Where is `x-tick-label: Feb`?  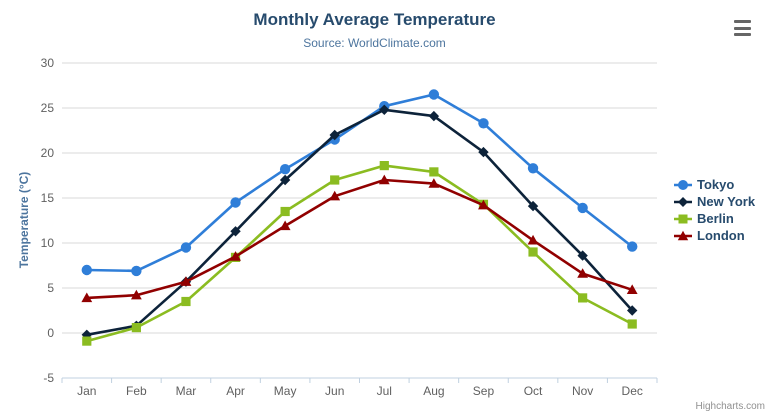
x-tick-label: Feb is located at coordinates (136, 391).